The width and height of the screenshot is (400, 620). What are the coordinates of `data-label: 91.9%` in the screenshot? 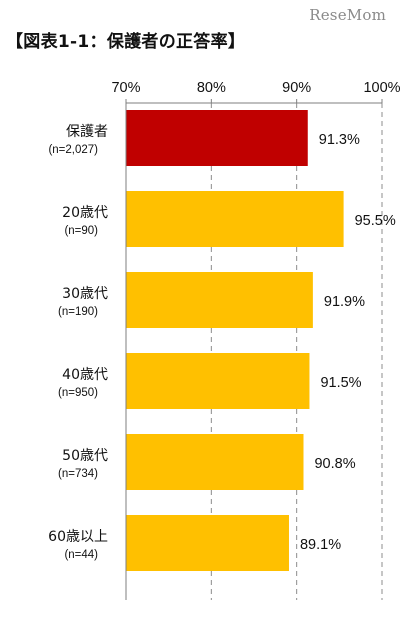 It's located at (344, 302).